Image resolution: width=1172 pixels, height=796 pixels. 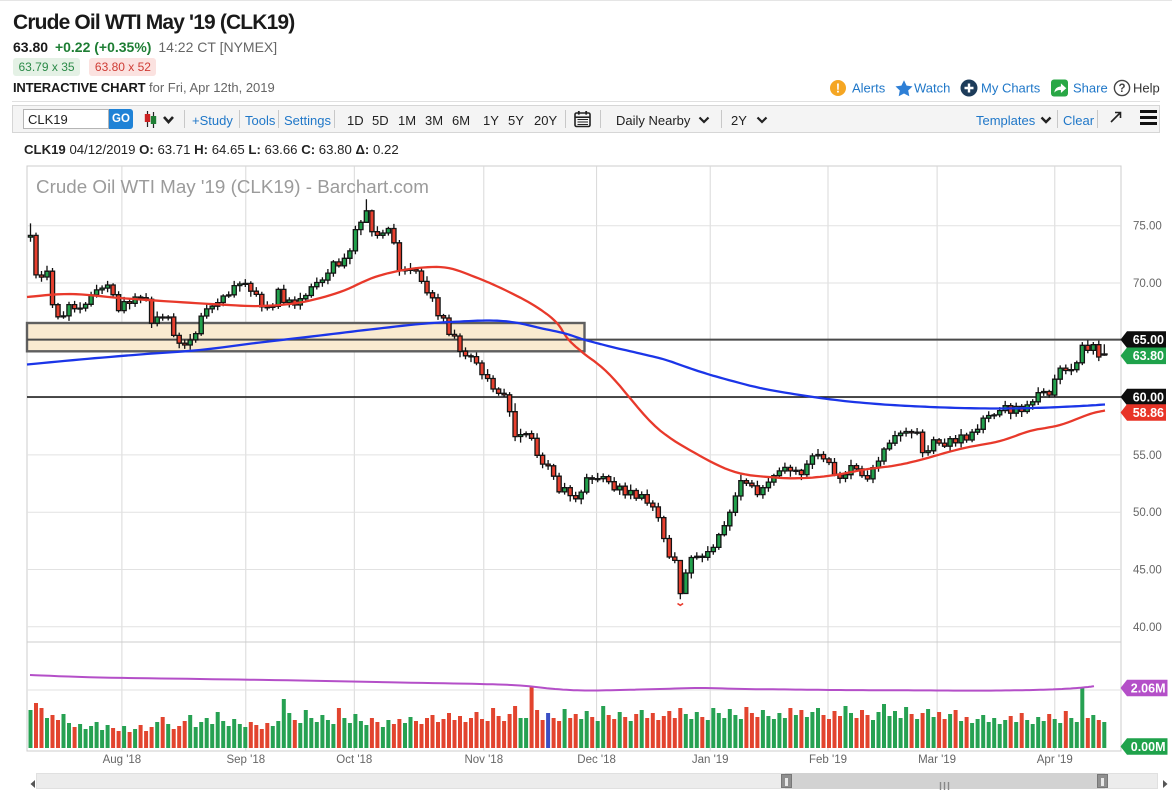 What do you see at coordinates (1147, 628) in the screenshot?
I see `svg-text: 40.00` at bounding box center [1147, 628].